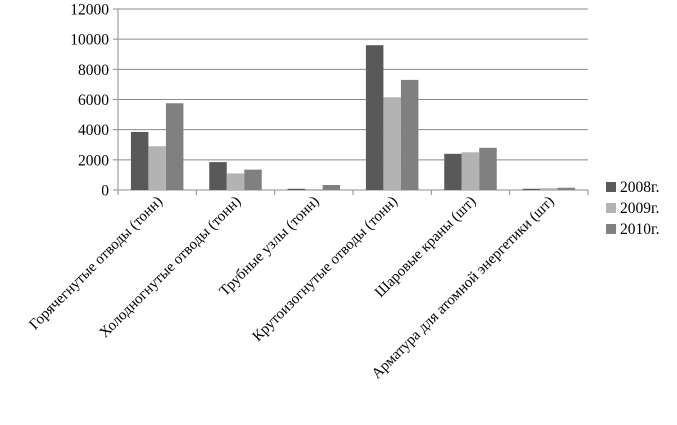  I want to click on y-tick-label: 12000, so click(89, 10).